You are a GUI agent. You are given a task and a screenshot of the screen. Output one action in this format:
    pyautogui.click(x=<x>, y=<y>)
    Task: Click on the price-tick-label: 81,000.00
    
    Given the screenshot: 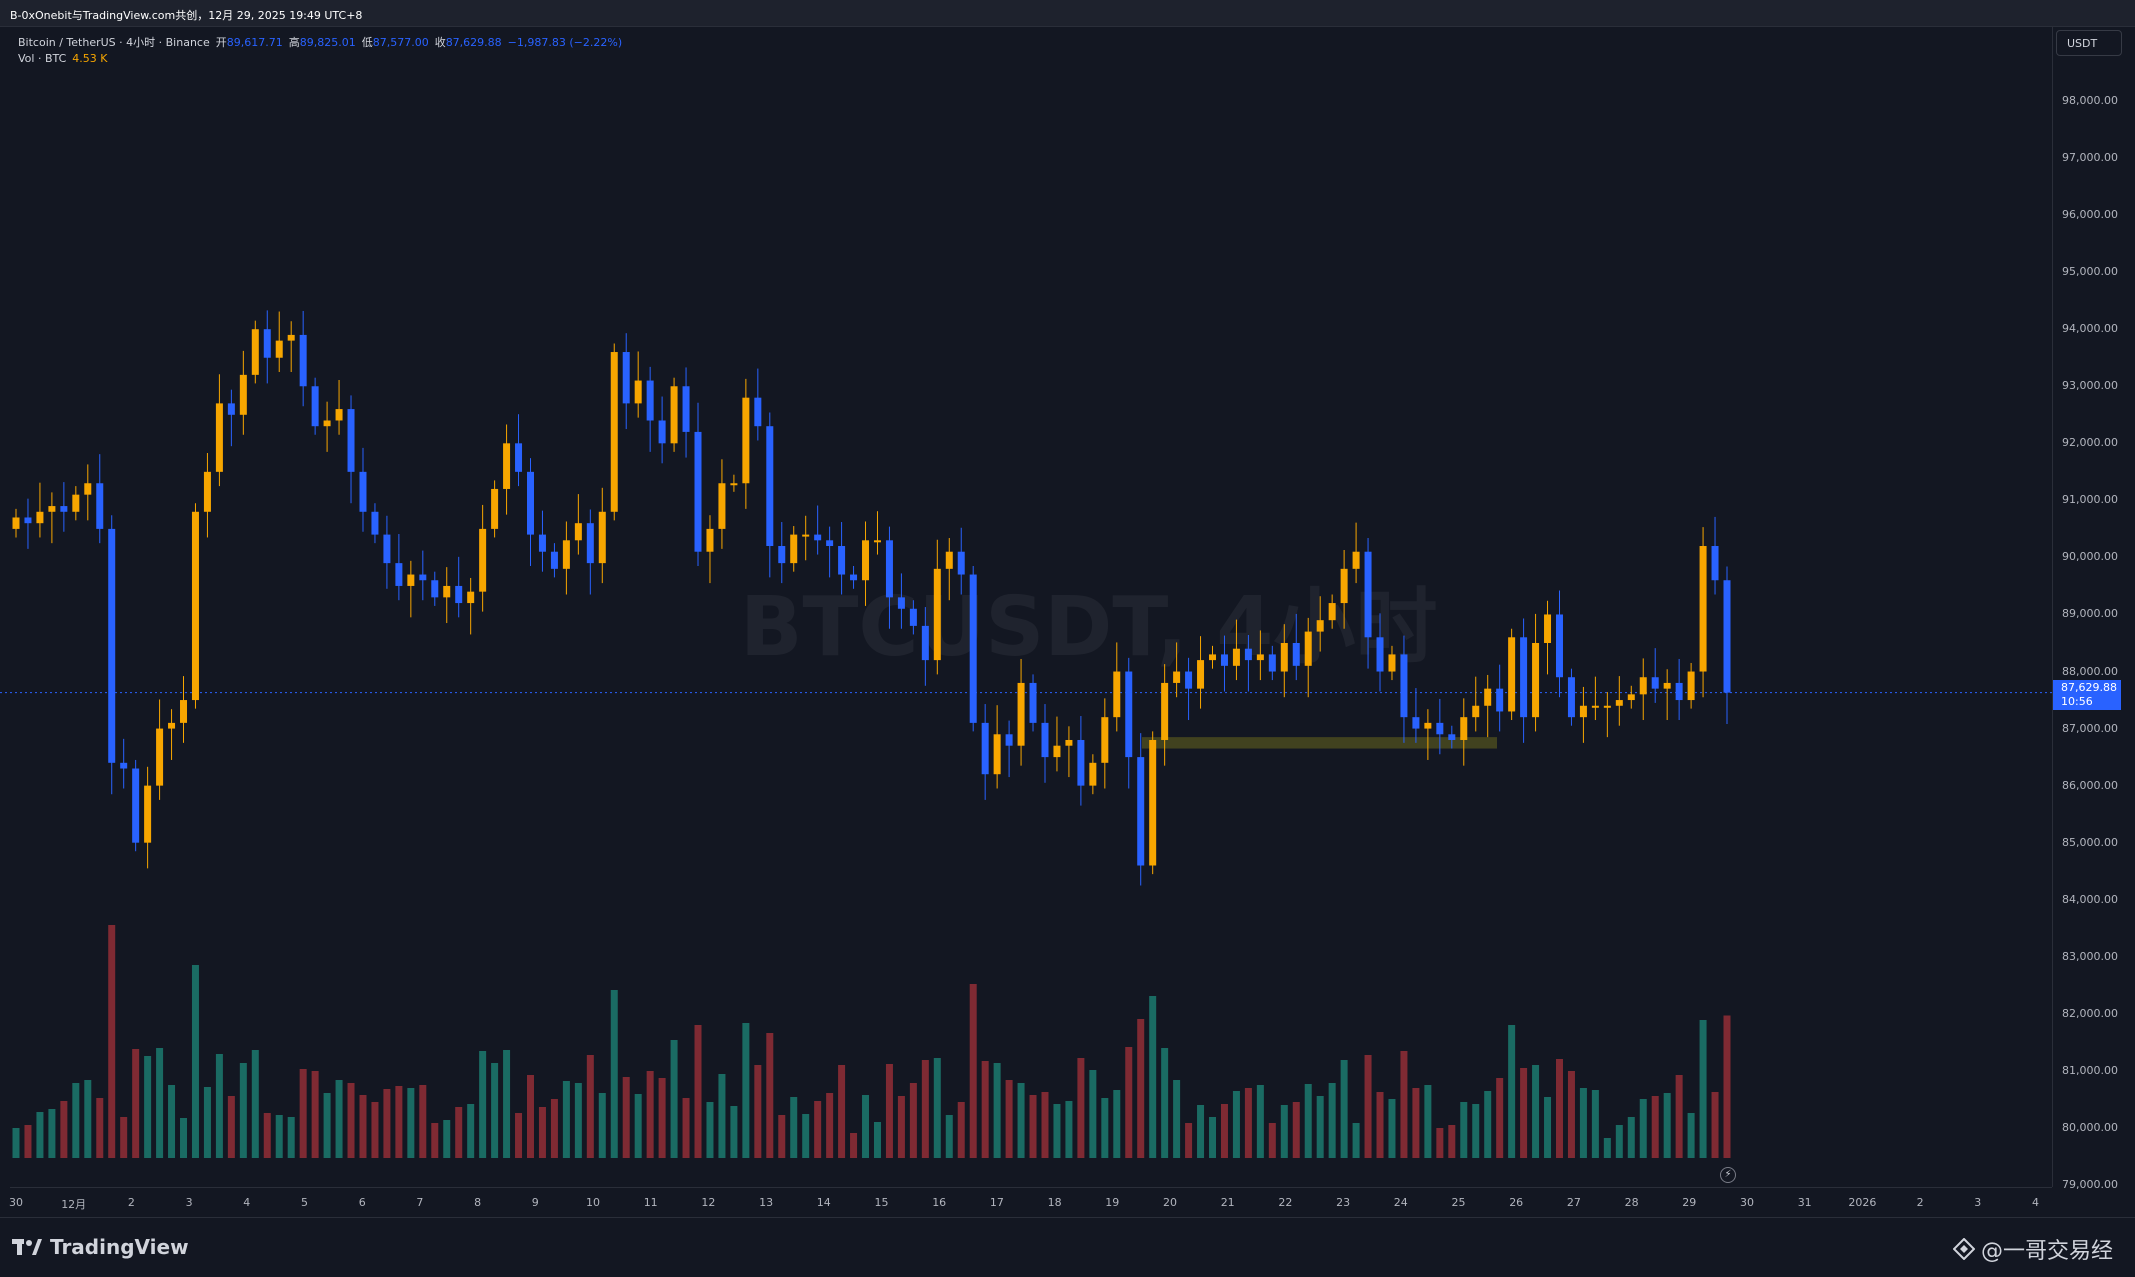 What is the action you would take?
    pyautogui.click(x=2090, y=1070)
    